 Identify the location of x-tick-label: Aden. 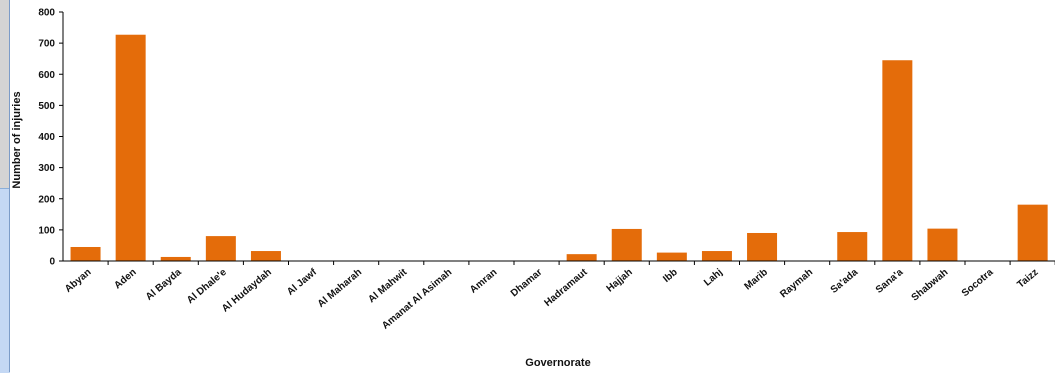
(125, 279).